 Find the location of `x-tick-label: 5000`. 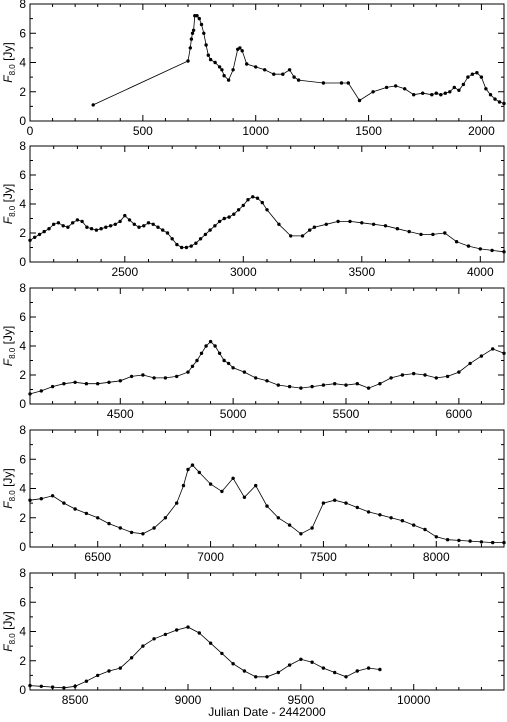

x-tick-label: 5000 is located at coordinates (233, 414).